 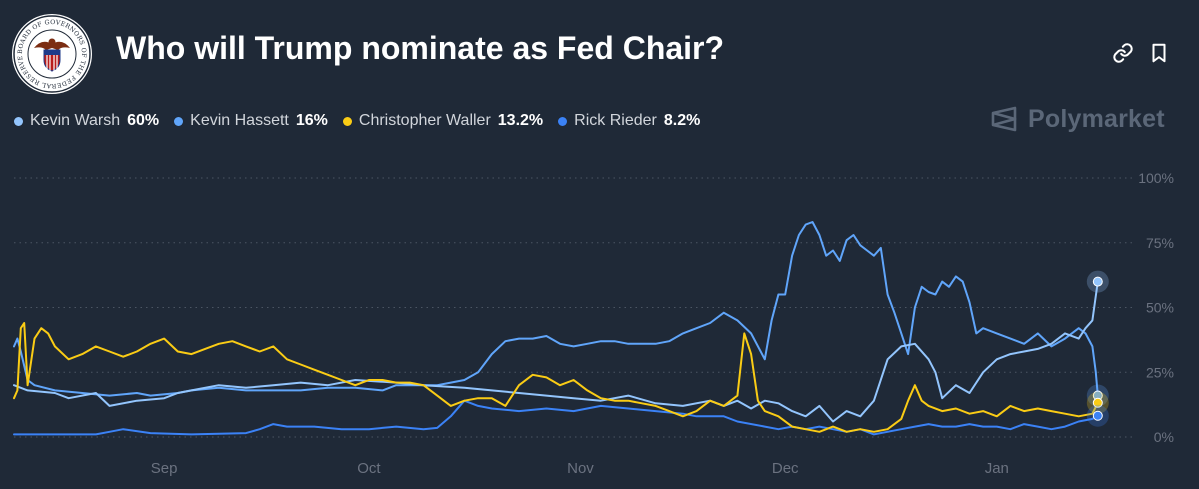 I want to click on page-title: Who will Trump nominate as Fed Chair?, so click(x=420, y=48).